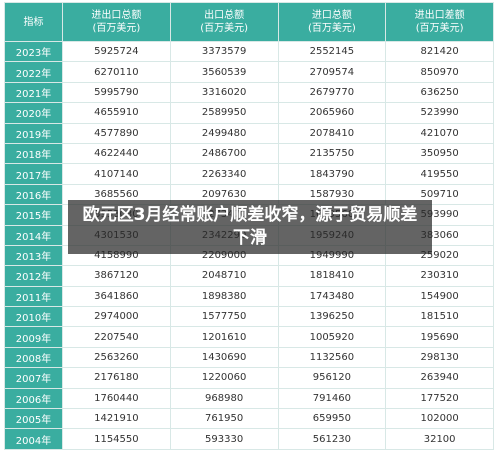  Describe the element at coordinates (332, 296) in the screenshot. I see `value-cell: 1743480` at that location.